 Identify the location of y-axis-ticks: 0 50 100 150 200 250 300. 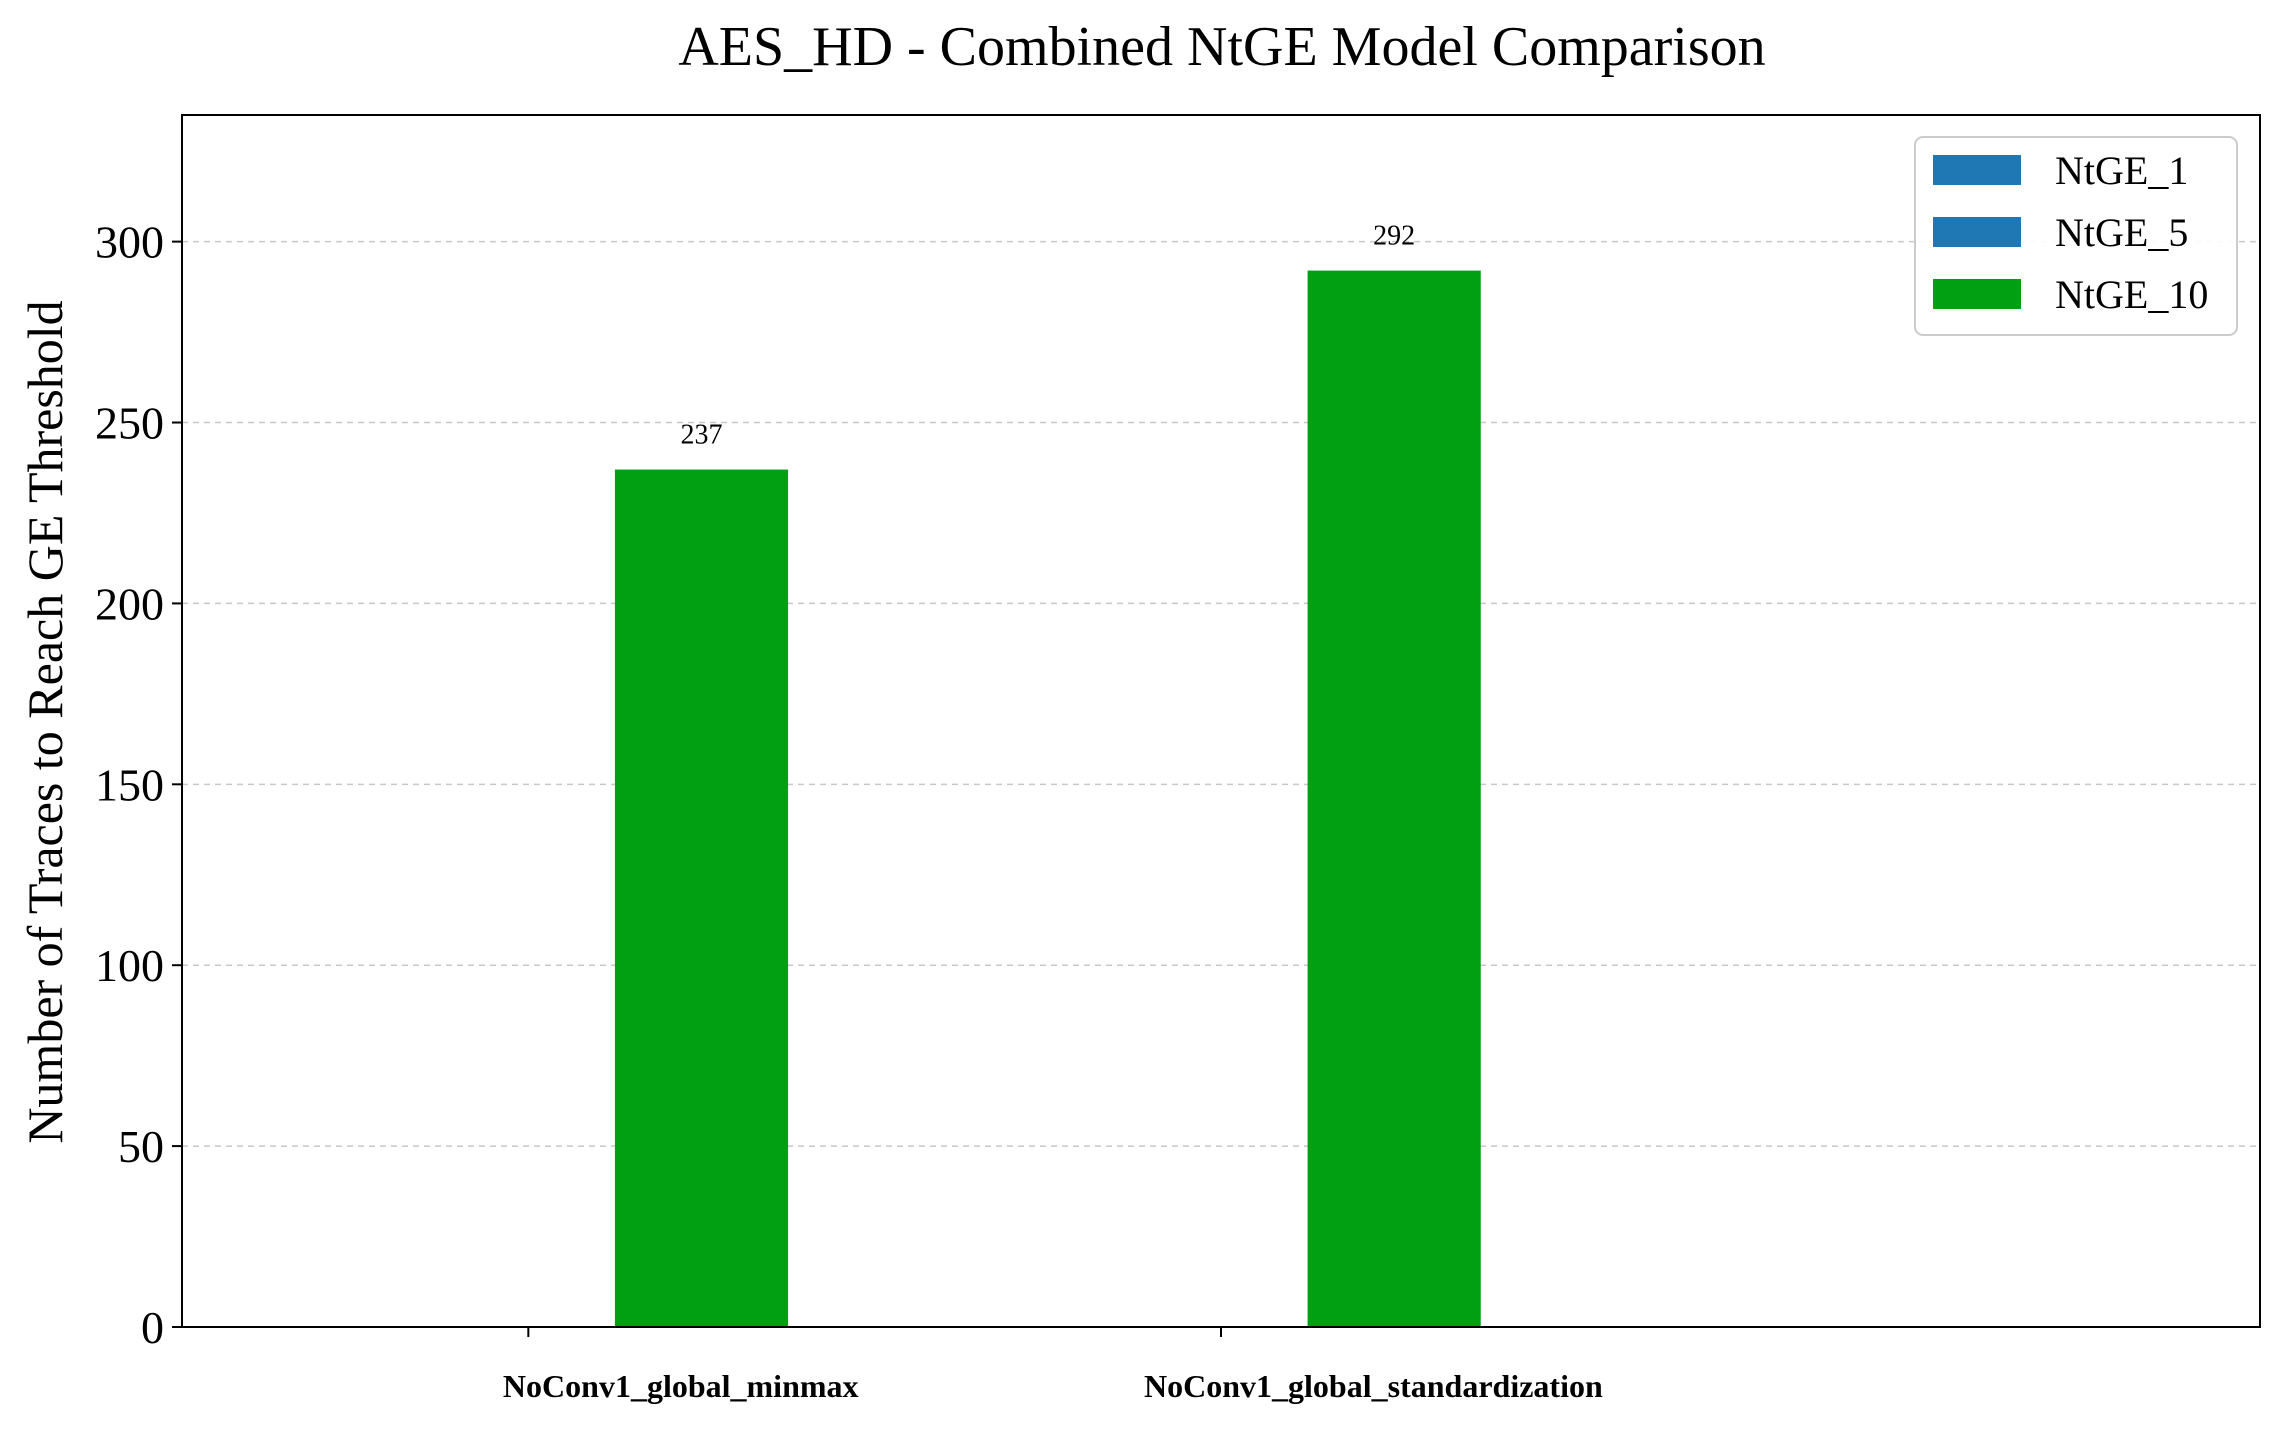
(138, 785).